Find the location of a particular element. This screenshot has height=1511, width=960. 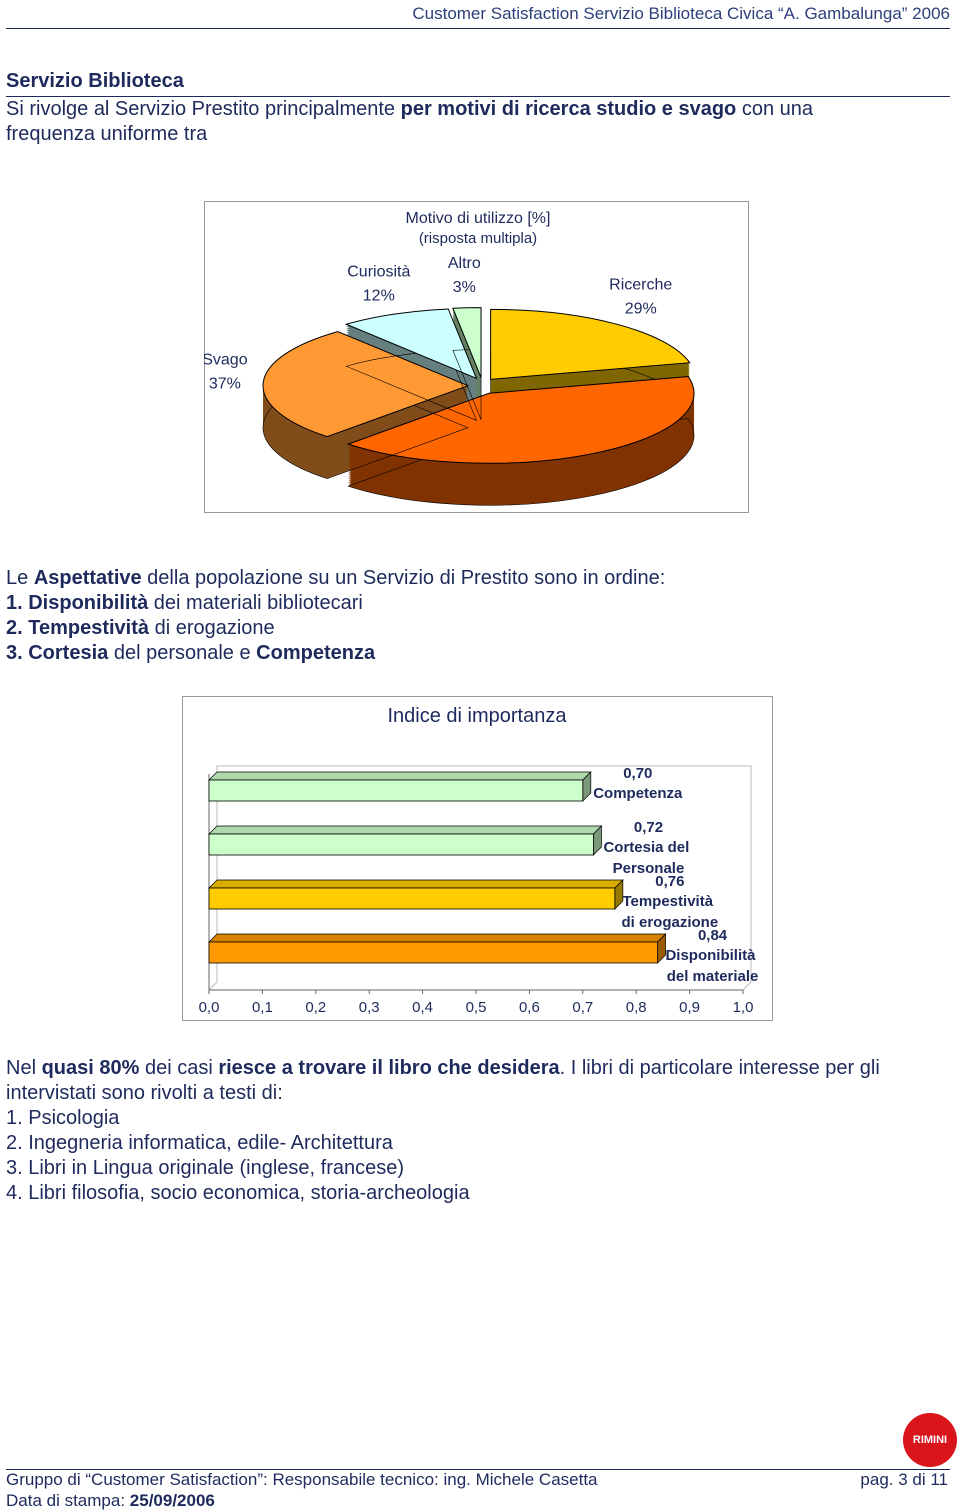

text-bold: 3. Cortesia is located at coordinates (57, 653).